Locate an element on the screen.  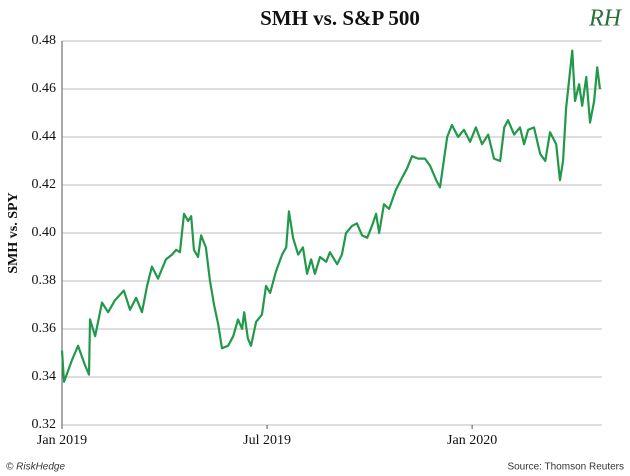
x-tick-label: Jul 2019 is located at coordinates (267, 440).